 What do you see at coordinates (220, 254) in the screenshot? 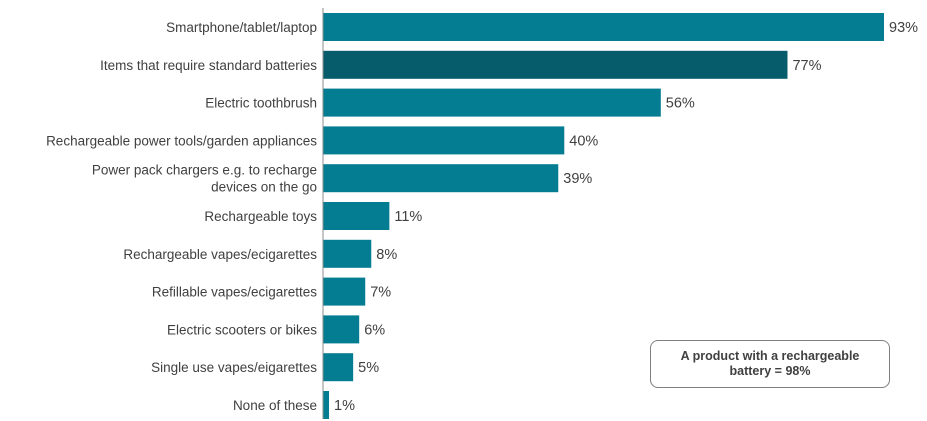
I see `category-label-6: Rechargeable vapes/ecigarettes` at bounding box center [220, 254].